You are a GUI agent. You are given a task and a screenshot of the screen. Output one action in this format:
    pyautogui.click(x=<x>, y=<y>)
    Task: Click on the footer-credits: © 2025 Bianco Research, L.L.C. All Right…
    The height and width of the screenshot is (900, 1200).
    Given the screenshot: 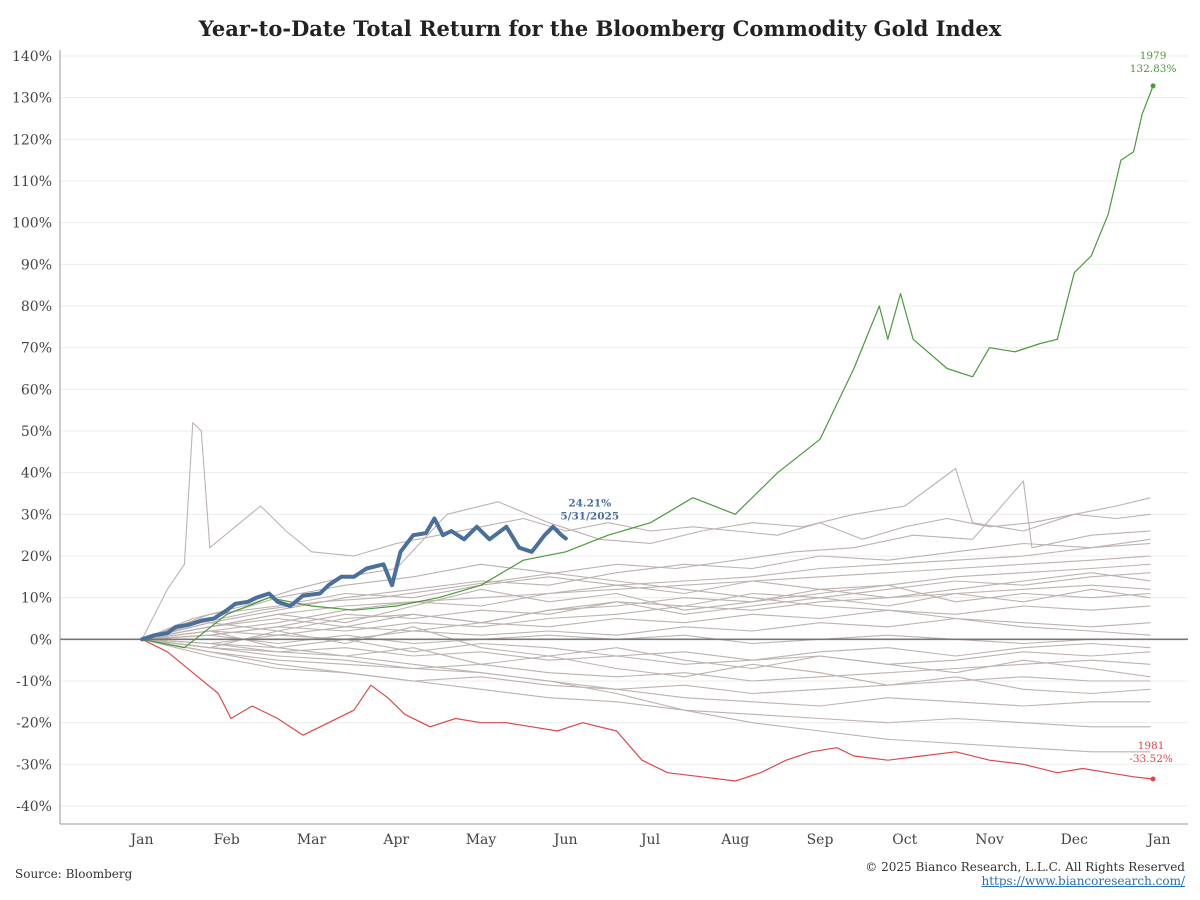 What is the action you would take?
    pyautogui.click(x=1025, y=874)
    